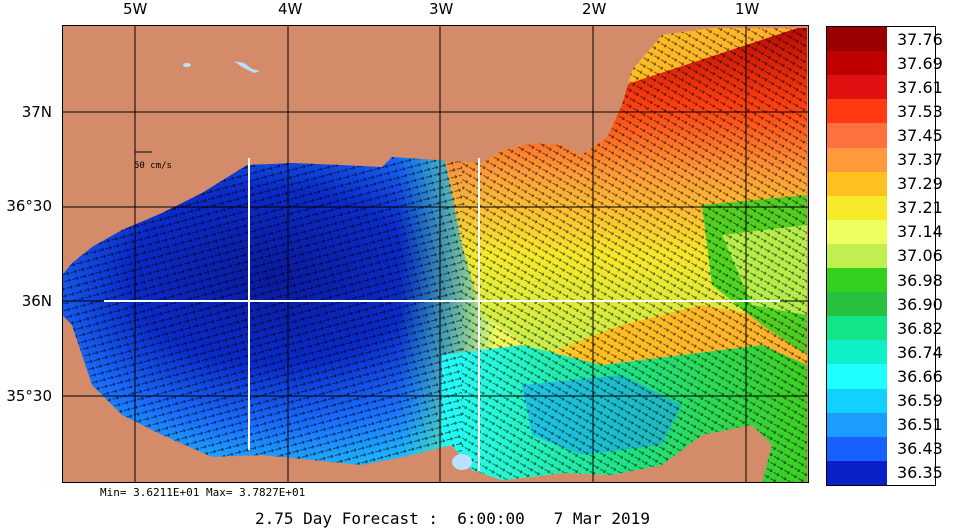 The image size is (954, 529). What do you see at coordinates (920, 135) in the screenshot?
I see `colorbar-value: 37.45` at bounding box center [920, 135].